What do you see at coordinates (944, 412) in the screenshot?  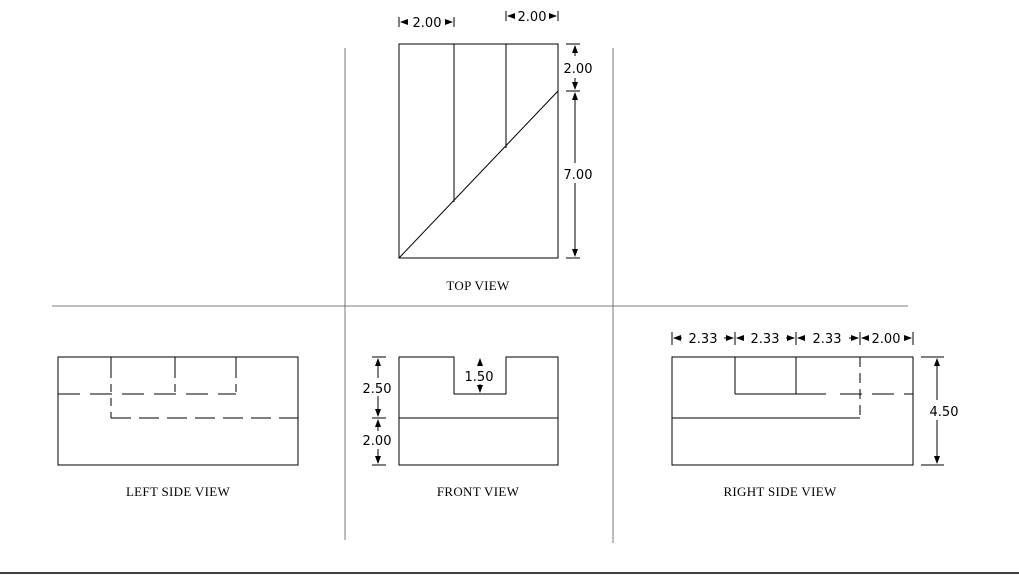 I see `dim-right-total-height: 4.50` at bounding box center [944, 412].